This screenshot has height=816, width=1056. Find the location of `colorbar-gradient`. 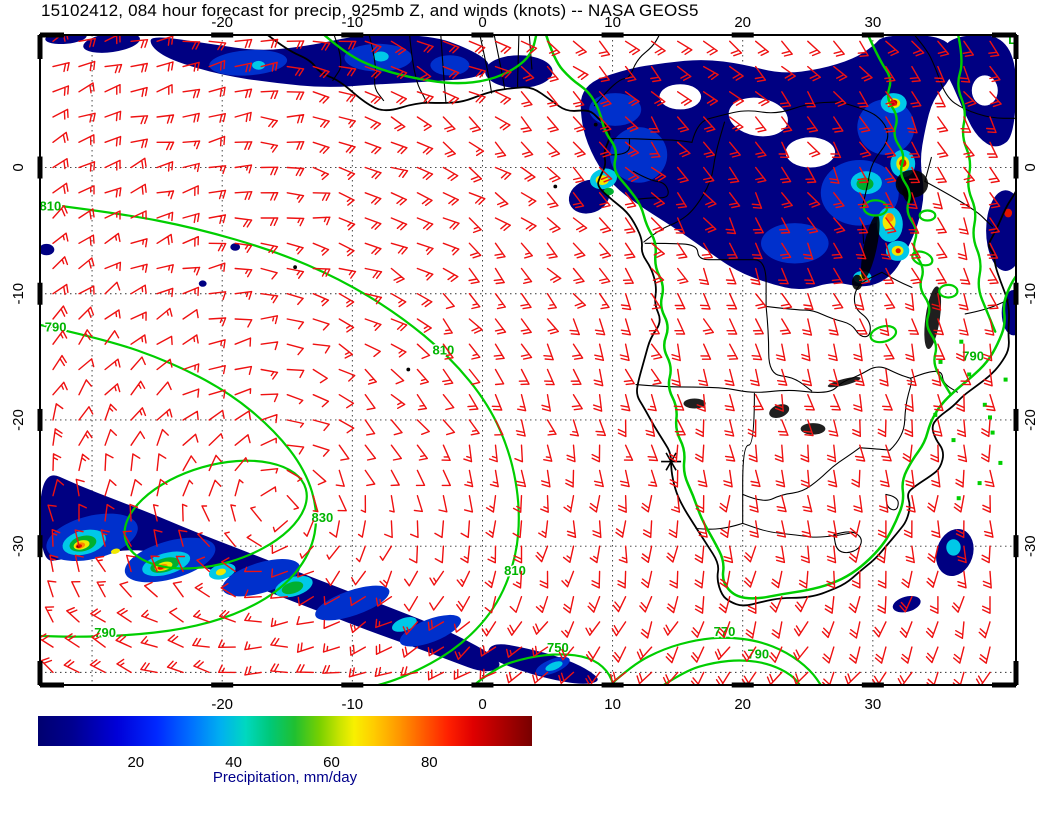

colorbar-gradient is located at coordinates (285, 731).